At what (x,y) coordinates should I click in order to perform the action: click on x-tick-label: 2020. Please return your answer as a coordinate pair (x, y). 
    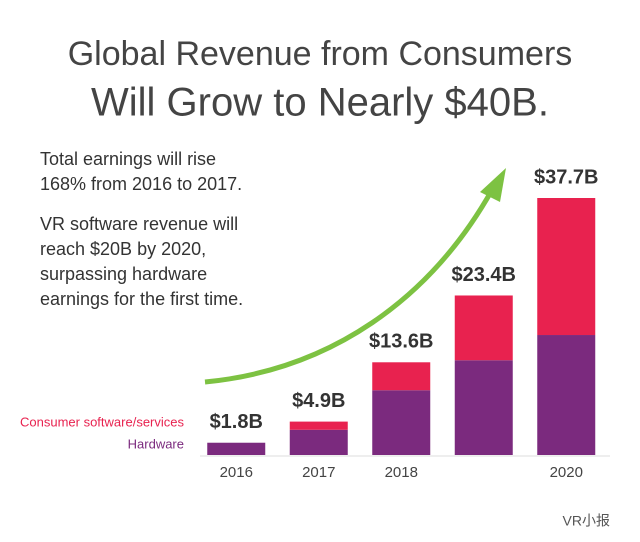
    Looking at the image, I should click on (566, 472).